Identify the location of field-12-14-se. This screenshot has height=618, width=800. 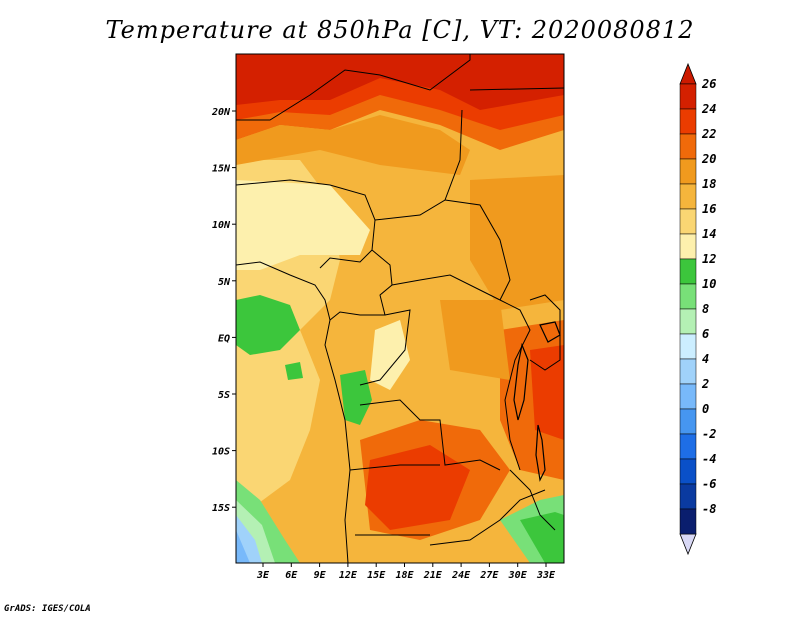
(542, 537).